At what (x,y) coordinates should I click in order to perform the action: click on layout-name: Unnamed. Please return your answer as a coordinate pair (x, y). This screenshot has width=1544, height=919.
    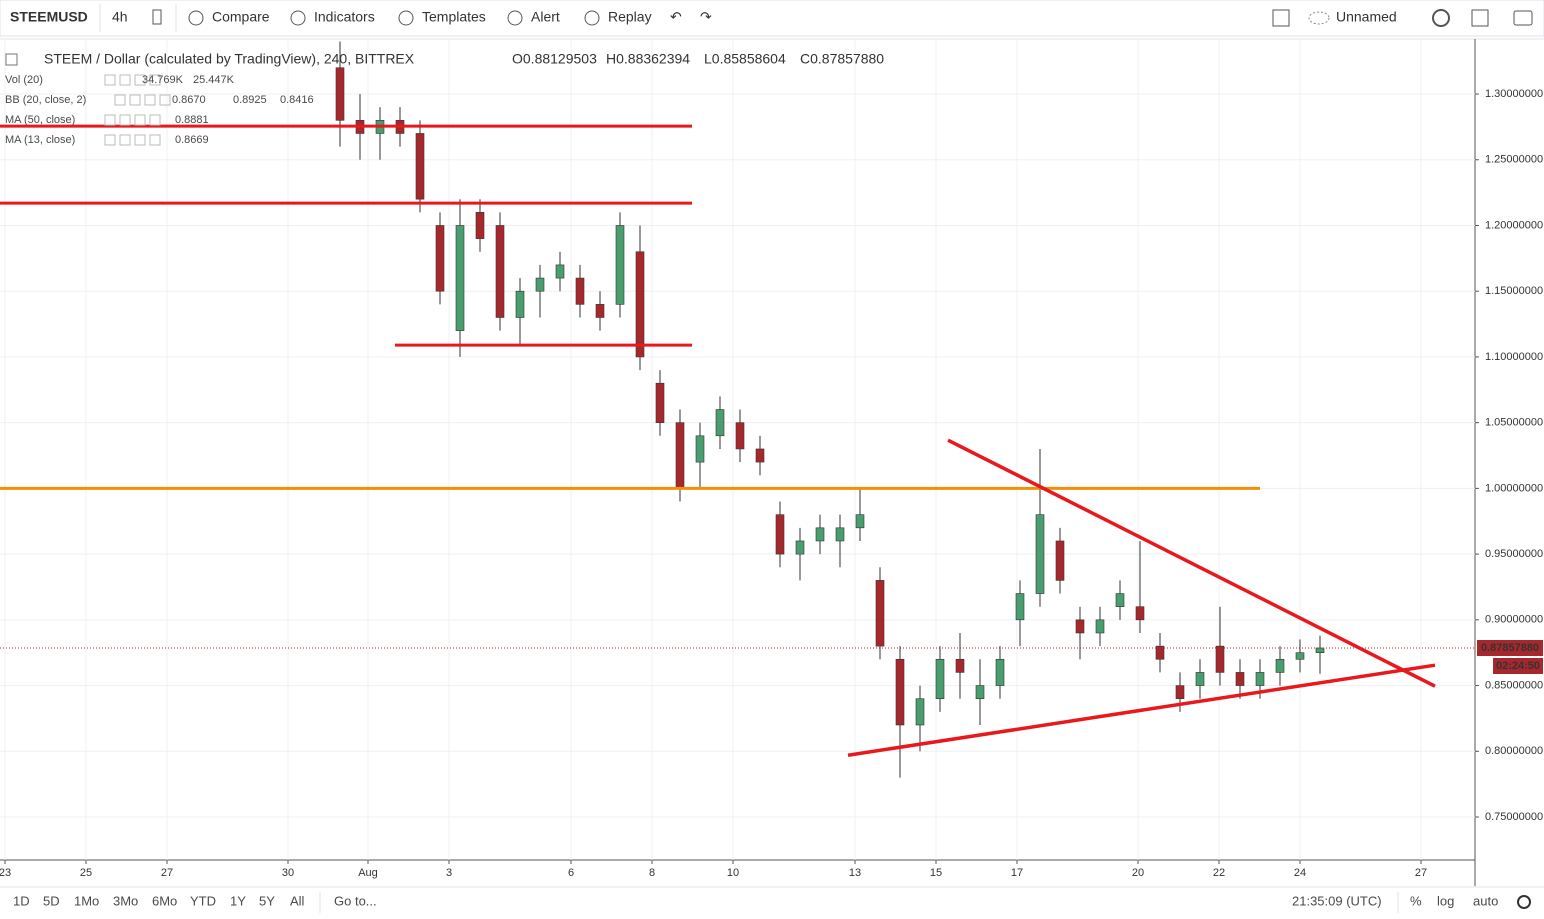
    Looking at the image, I should click on (1366, 17).